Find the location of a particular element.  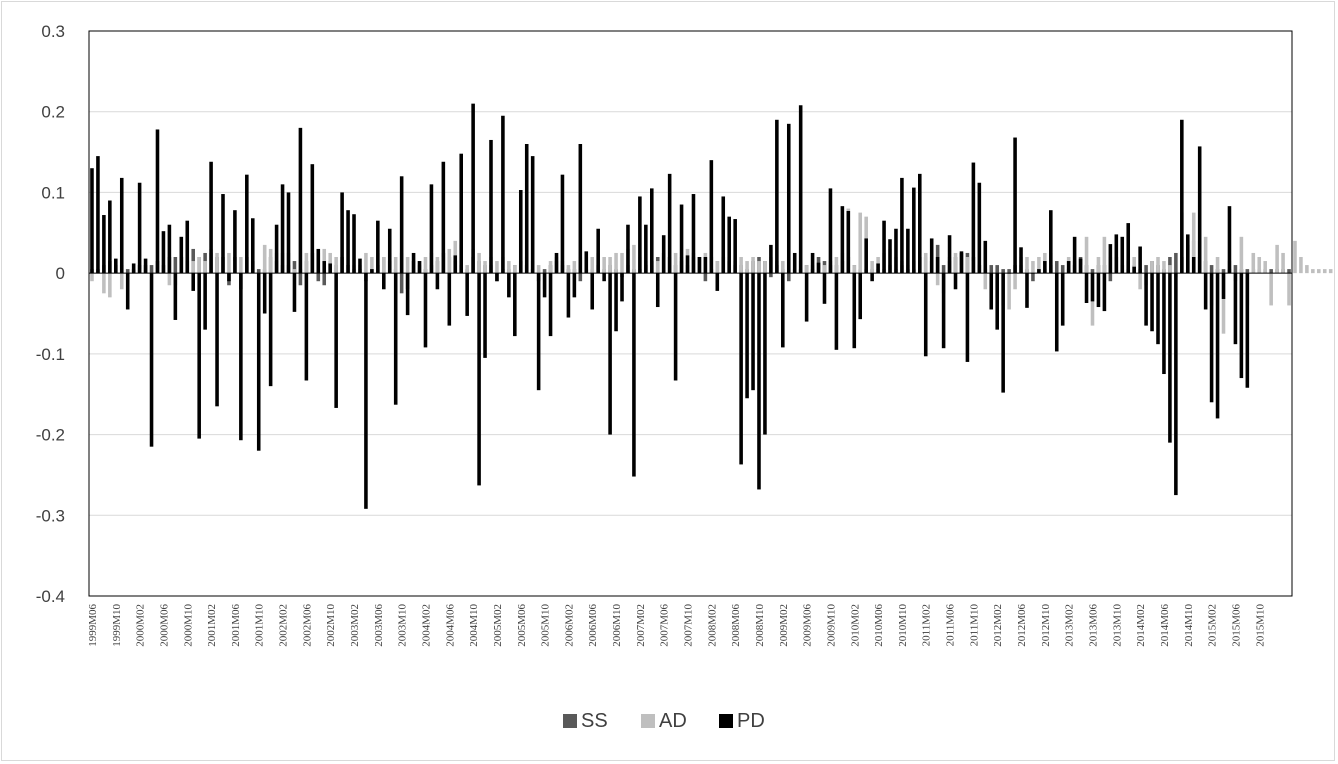

x-tick-label: 2001M06 is located at coordinates (236, 625).